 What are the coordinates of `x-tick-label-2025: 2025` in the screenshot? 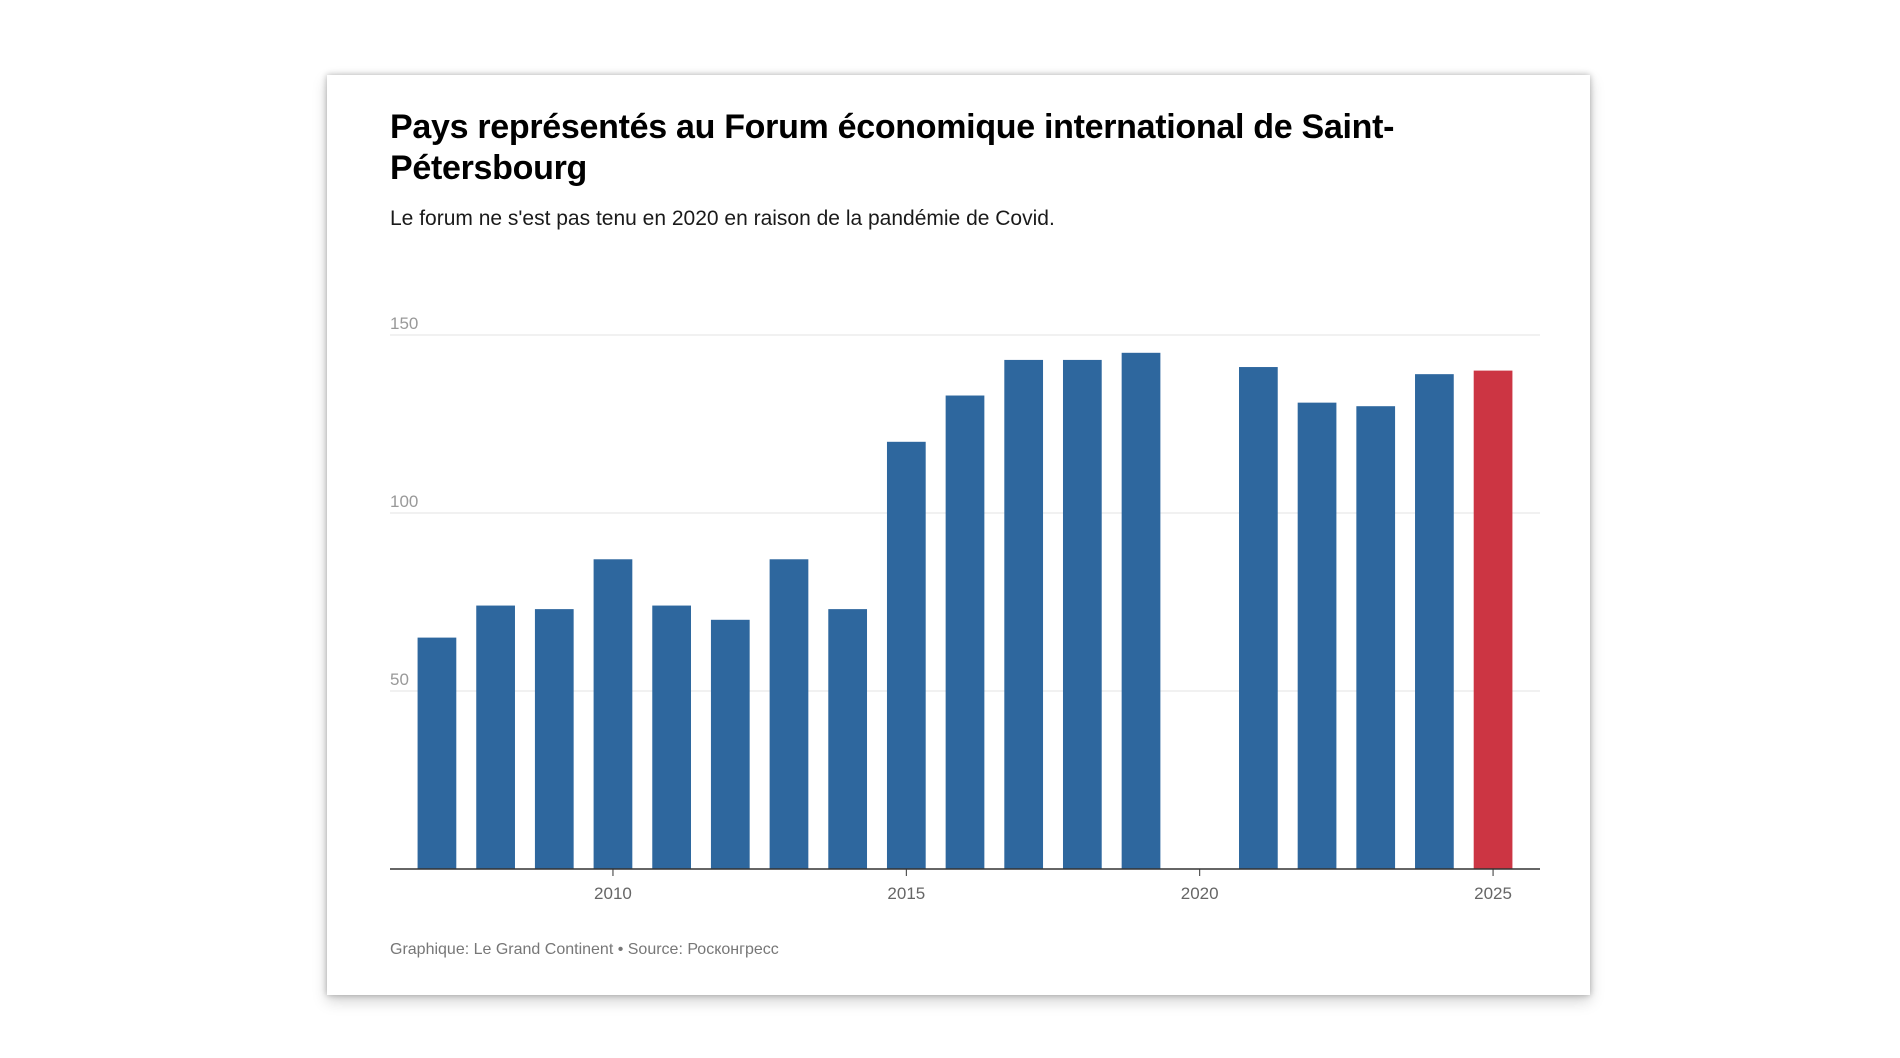 It's located at (1493, 893).